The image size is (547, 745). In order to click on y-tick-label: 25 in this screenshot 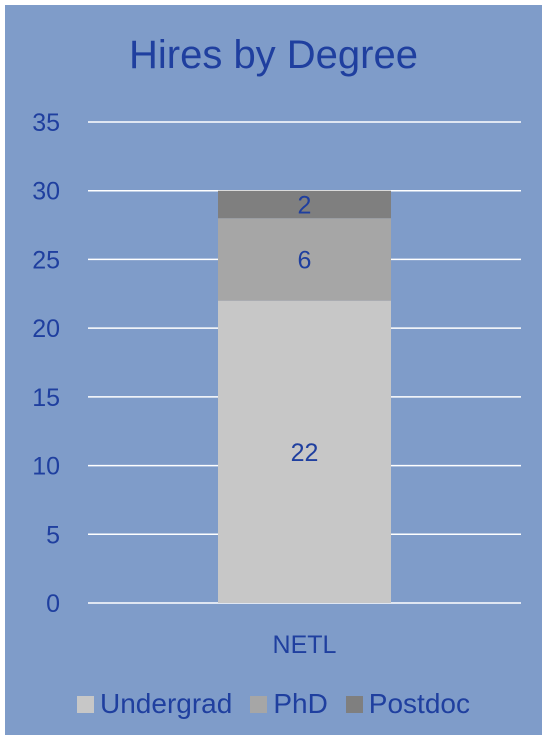, I will do `click(46, 260)`.